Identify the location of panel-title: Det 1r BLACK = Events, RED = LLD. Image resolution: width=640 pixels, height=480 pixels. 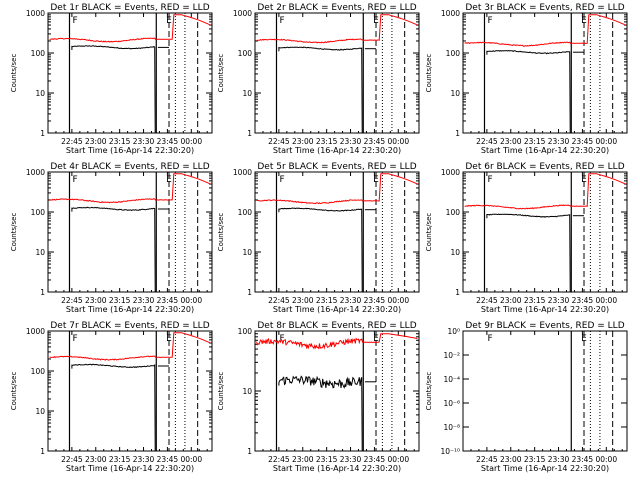
(129, 8).